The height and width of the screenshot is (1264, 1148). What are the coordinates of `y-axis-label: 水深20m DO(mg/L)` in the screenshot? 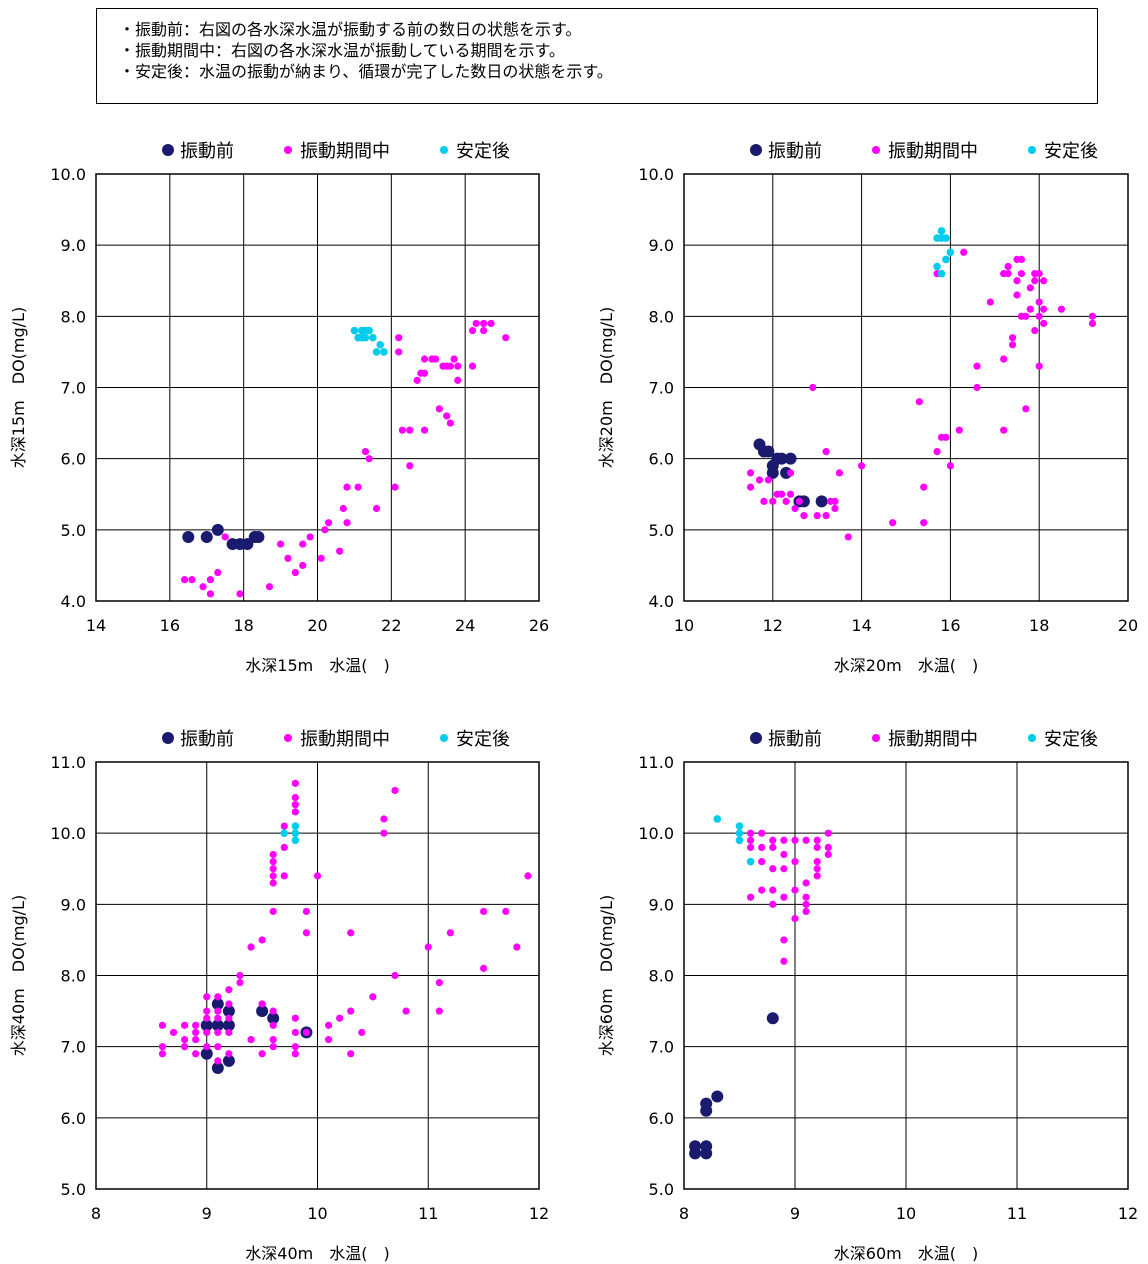 It's located at (606, 387).